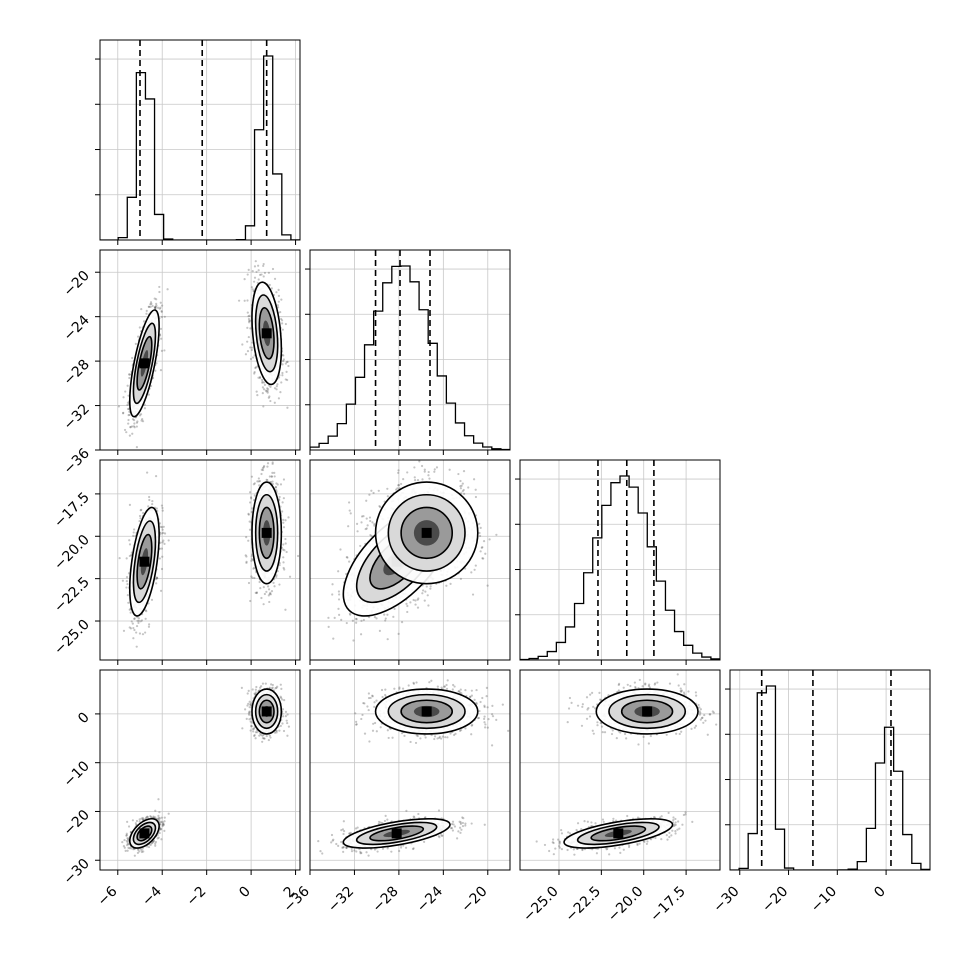 The height and width of the screenshot is (970, 970). I want to click on y-tick-label: −25.0, so click(72, 638).